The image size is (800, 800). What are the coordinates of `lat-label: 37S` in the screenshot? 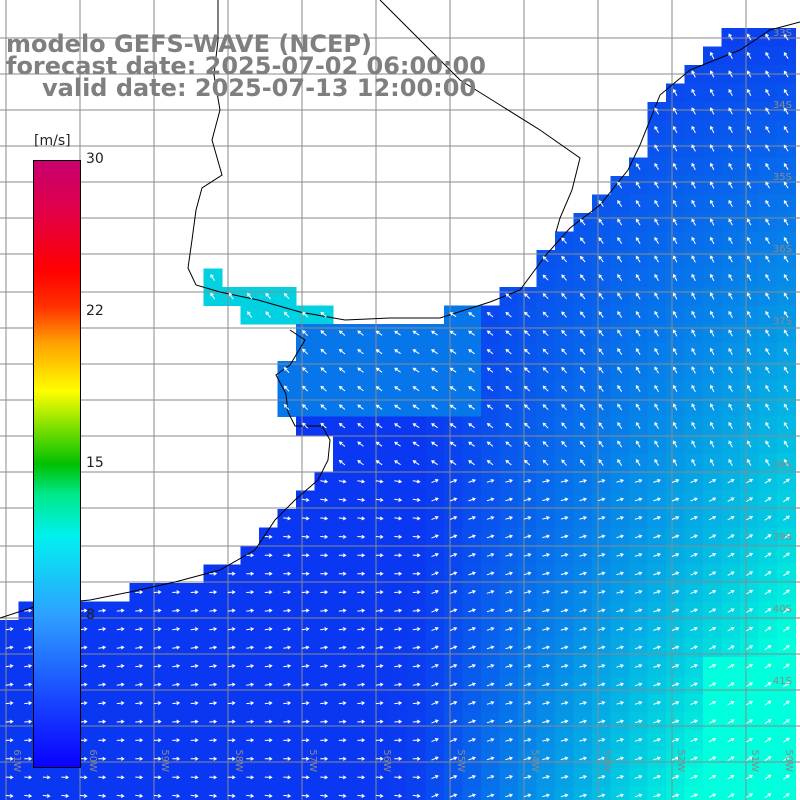 It's located at (782, 321).